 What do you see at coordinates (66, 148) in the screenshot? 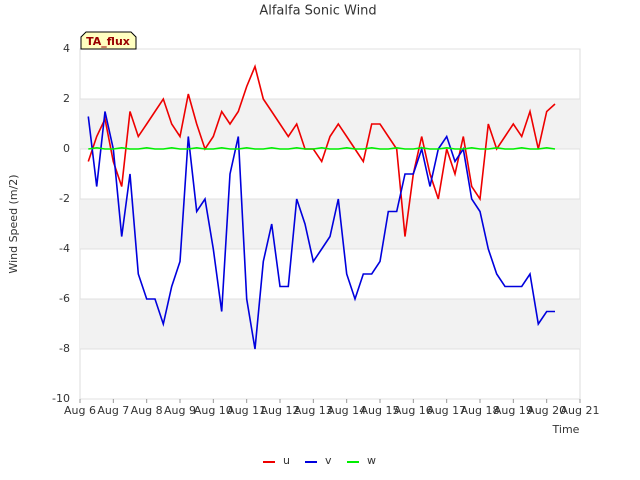
I see `y-tick-label: 0` at bounding box center [66, 148].